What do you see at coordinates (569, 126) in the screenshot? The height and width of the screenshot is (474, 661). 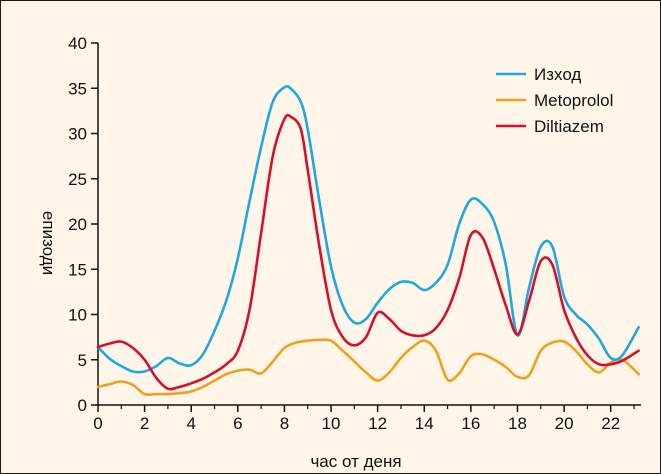 I see `legend-label-diltiazem: Diltiazem` at bounding box center [569, 126].